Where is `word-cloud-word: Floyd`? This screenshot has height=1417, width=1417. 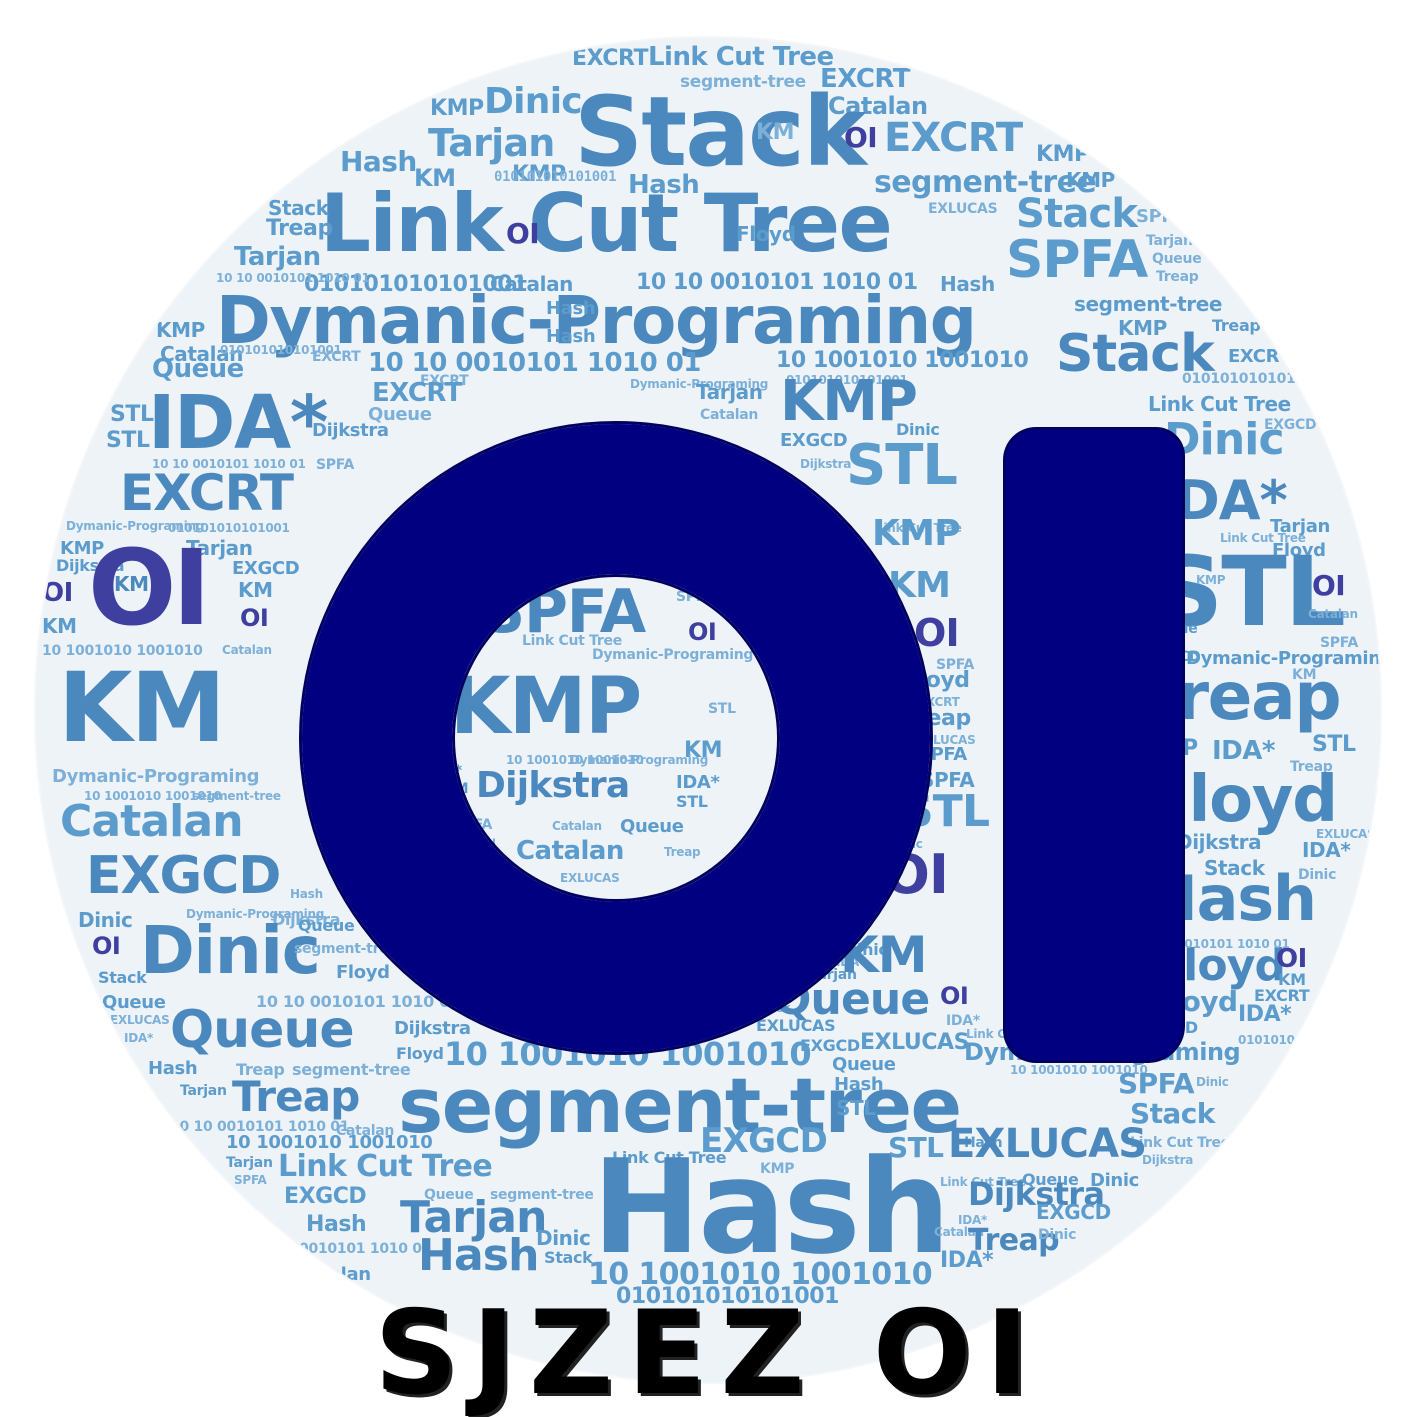
word-cloud-word: Floyd is located at coordinates (1299, 550).